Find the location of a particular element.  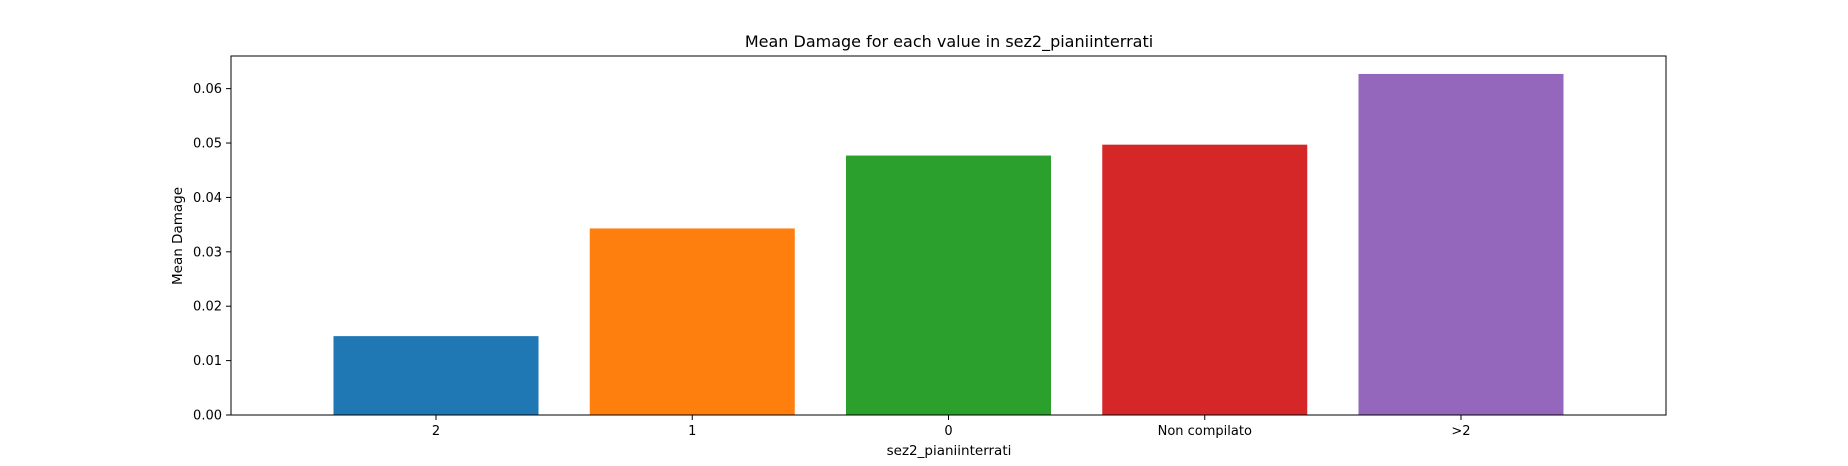

y-tick-label: 0.05 is located at coordinates (207, 144).